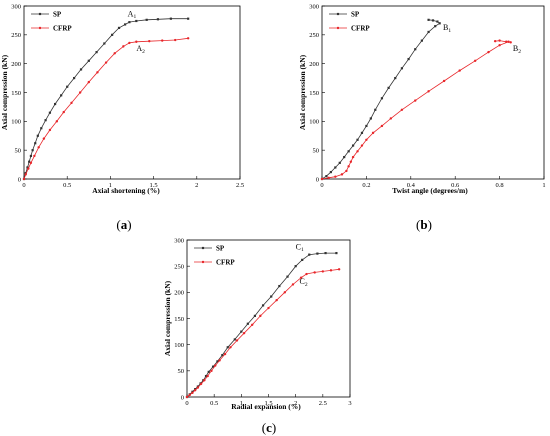  What do you see at coordinates (4, 92) in the screenshot?
I see `y-axis-label: Axial compression (kN)` at bounding box center [4, 92].